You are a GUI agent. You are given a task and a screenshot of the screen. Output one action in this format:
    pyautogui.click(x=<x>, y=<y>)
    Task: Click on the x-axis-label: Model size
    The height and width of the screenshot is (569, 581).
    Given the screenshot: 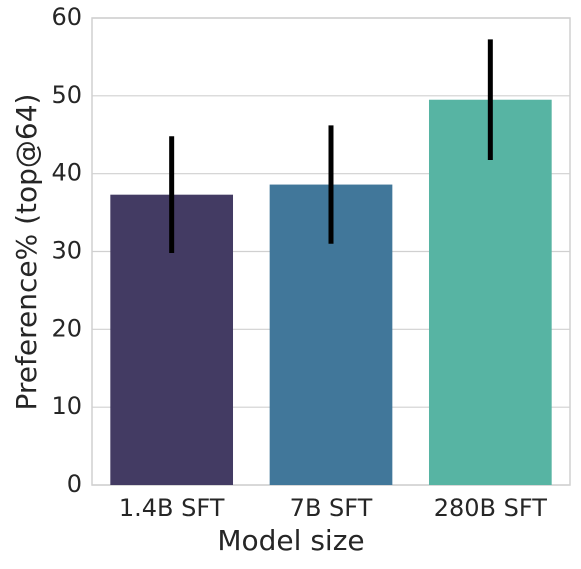 What is the action you would take?
    pyautogui.click(x=290, y=540)
    